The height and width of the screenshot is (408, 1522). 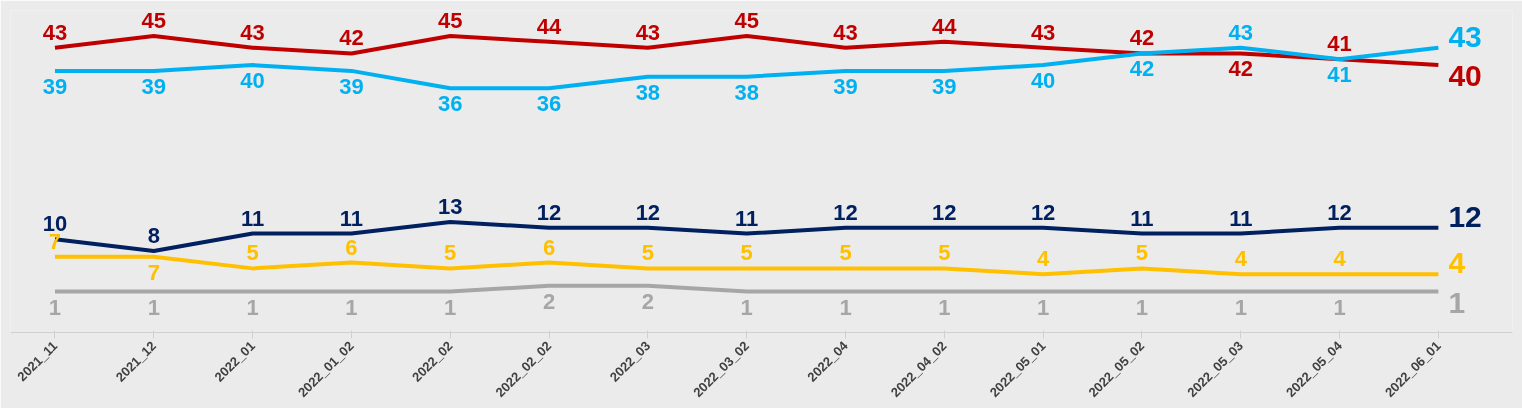 What do you see at coordinates (153, 272) in the screenshot?
I see `data-label: 7` at bounding box center [153, 272].